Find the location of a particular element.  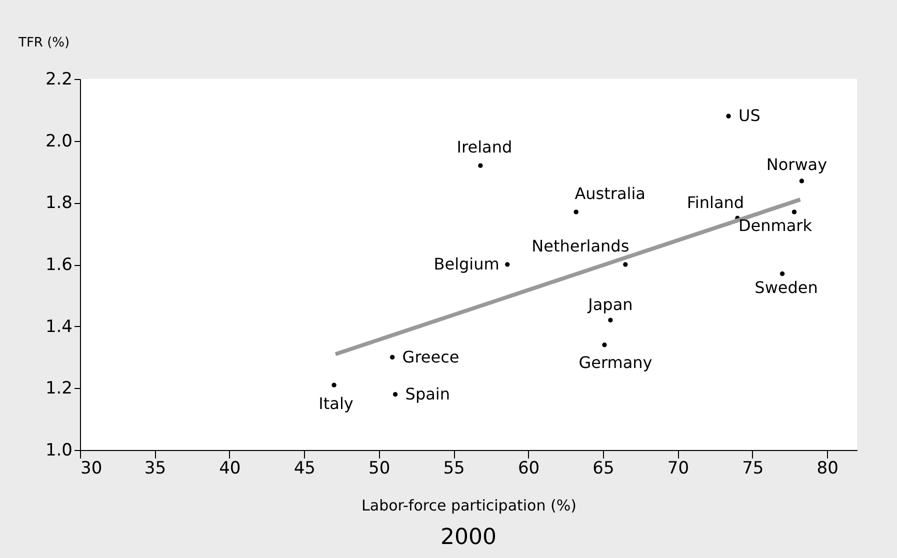

y-tick-label: 2.2 is located at coordinates (58, 80).